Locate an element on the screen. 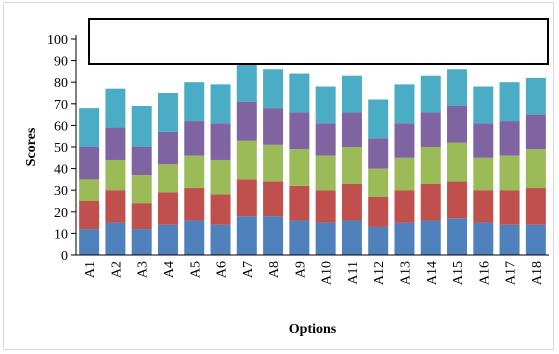  bar-segment-a9-s1 is located at coordinates (299, 237).